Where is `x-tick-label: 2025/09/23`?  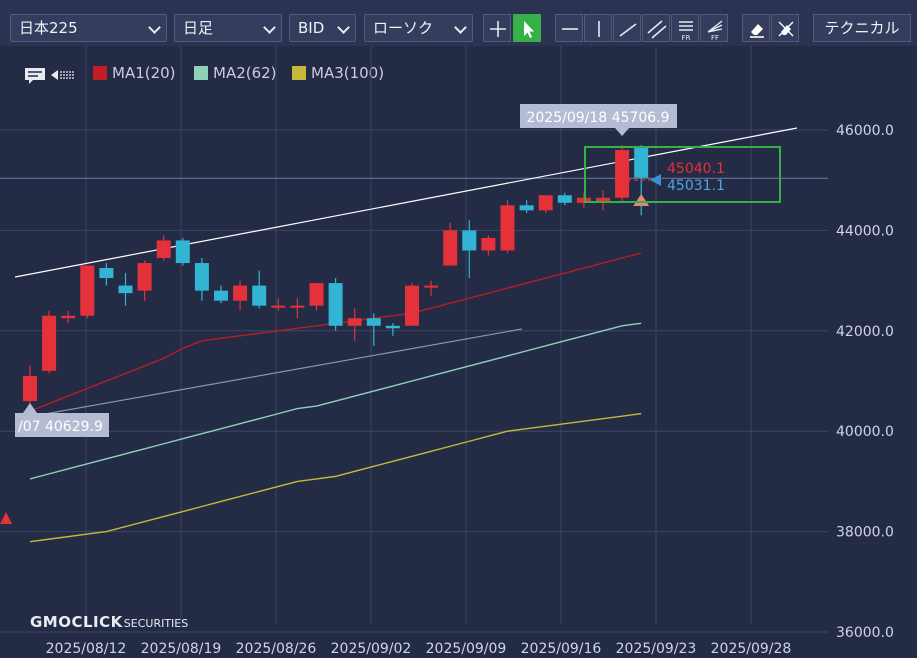
x-tick-label: 2025/09/23 is located at coordinates (656, 649).